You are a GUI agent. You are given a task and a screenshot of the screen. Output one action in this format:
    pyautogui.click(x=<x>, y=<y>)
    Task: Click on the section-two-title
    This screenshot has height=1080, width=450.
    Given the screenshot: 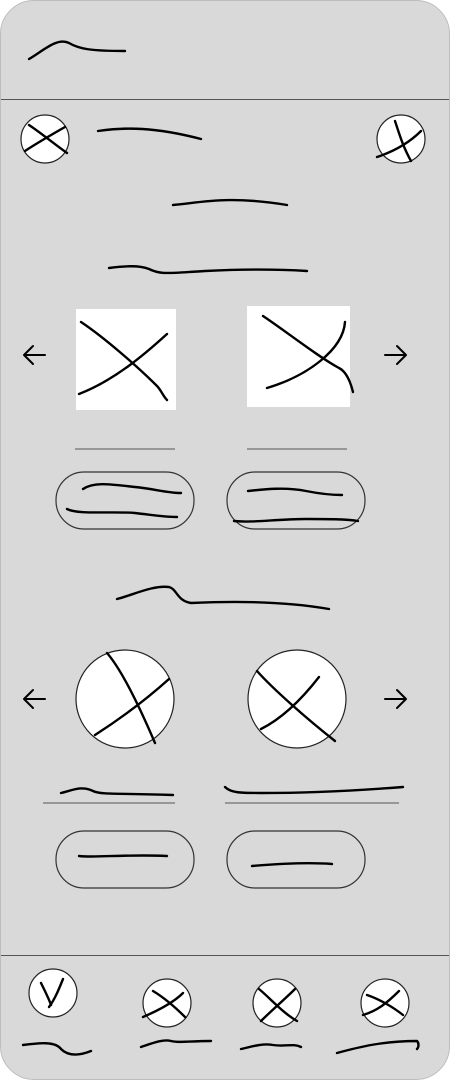 What is the action you would take?
    pyautogui.click(x=225, y=599)
    